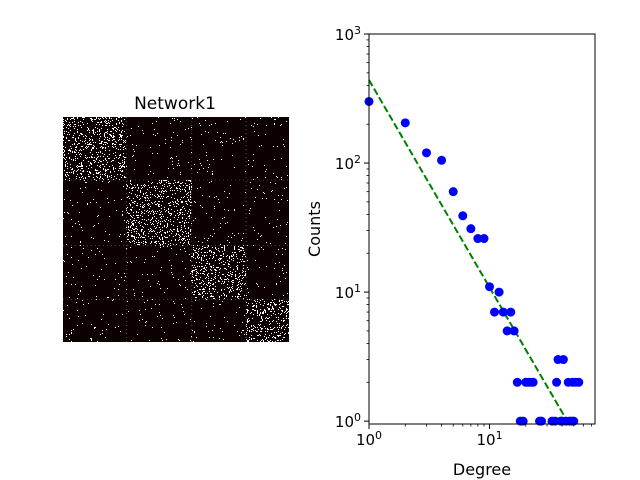  I want to click on scatter-point, so click(557, 382).